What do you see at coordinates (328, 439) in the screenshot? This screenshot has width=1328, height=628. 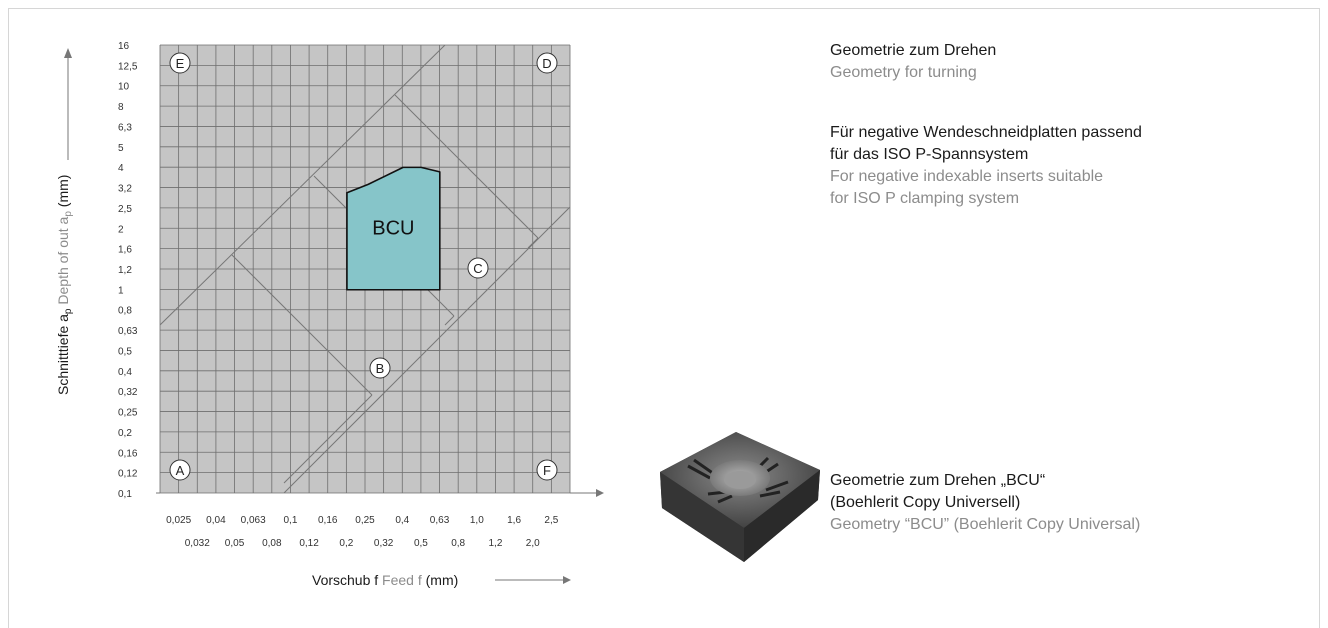 I see `zone-boundary-tick1` at bounding box center [328, 439].